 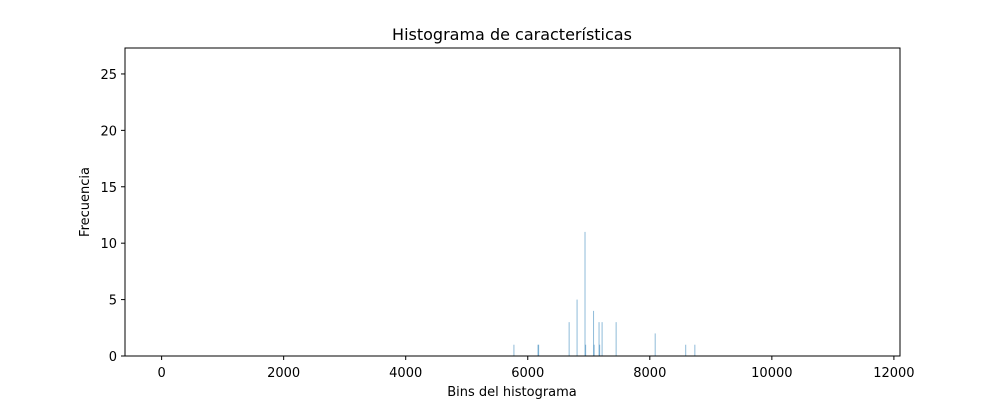 What do you see at coordinates (405, 373) in the screenshot?
I see `x-tick-label: 4000` at bounding box center [405, 373].